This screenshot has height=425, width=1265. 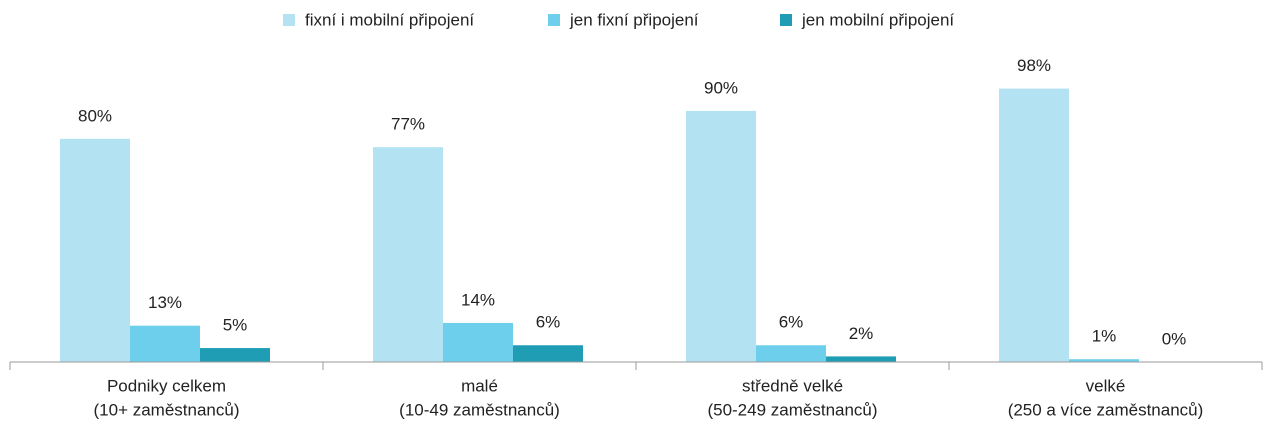 What do you see at coordinates (167, 409) in the screenshot?
I see `x-tick-label: (10+ zaměstnanců)` at bounding box center [167, 409].